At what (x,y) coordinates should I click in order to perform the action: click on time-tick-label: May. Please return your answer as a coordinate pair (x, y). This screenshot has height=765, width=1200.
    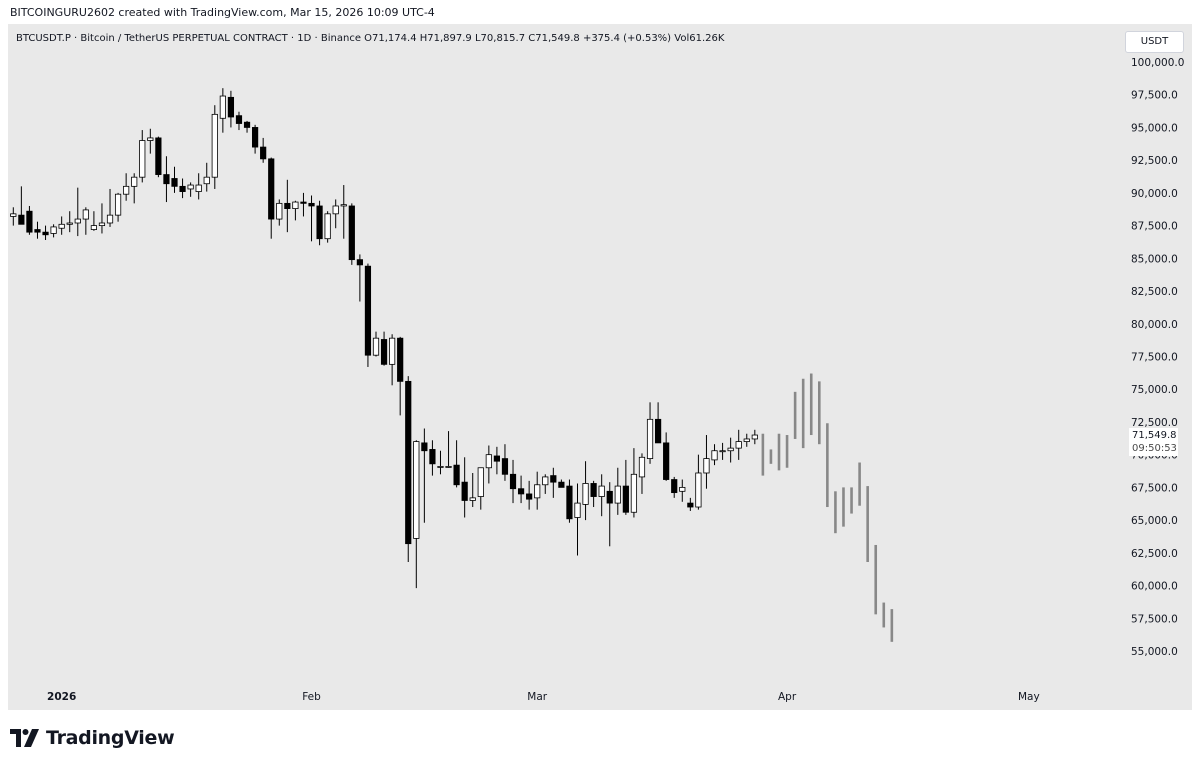
    Looking at the image, I should click on (1029, 697).